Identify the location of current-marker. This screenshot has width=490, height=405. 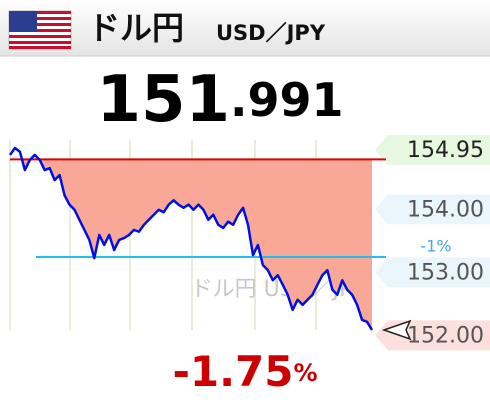
(396, 330).